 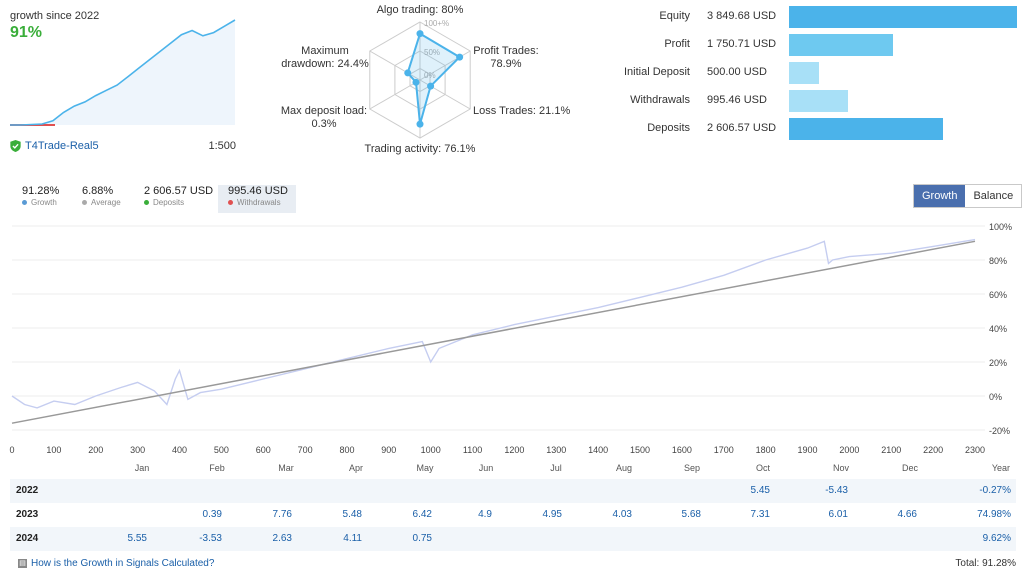 What do you see at coordinates (27, 538) in the screenshot?
I see `row-year: 2024` at bounding box center [27, 538].